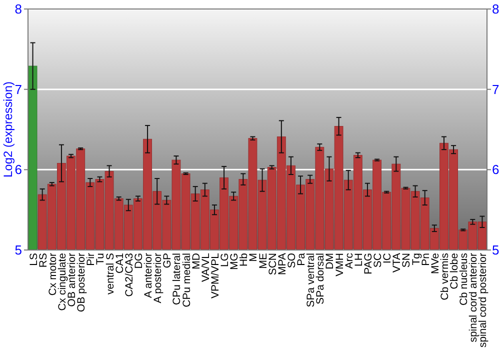 The height and width of the screenshot is (350, 500). What do you see at coordinates (18, 170) in the screenshot?
I see `y-tick-label: 6` at bounding box center [18, 170].